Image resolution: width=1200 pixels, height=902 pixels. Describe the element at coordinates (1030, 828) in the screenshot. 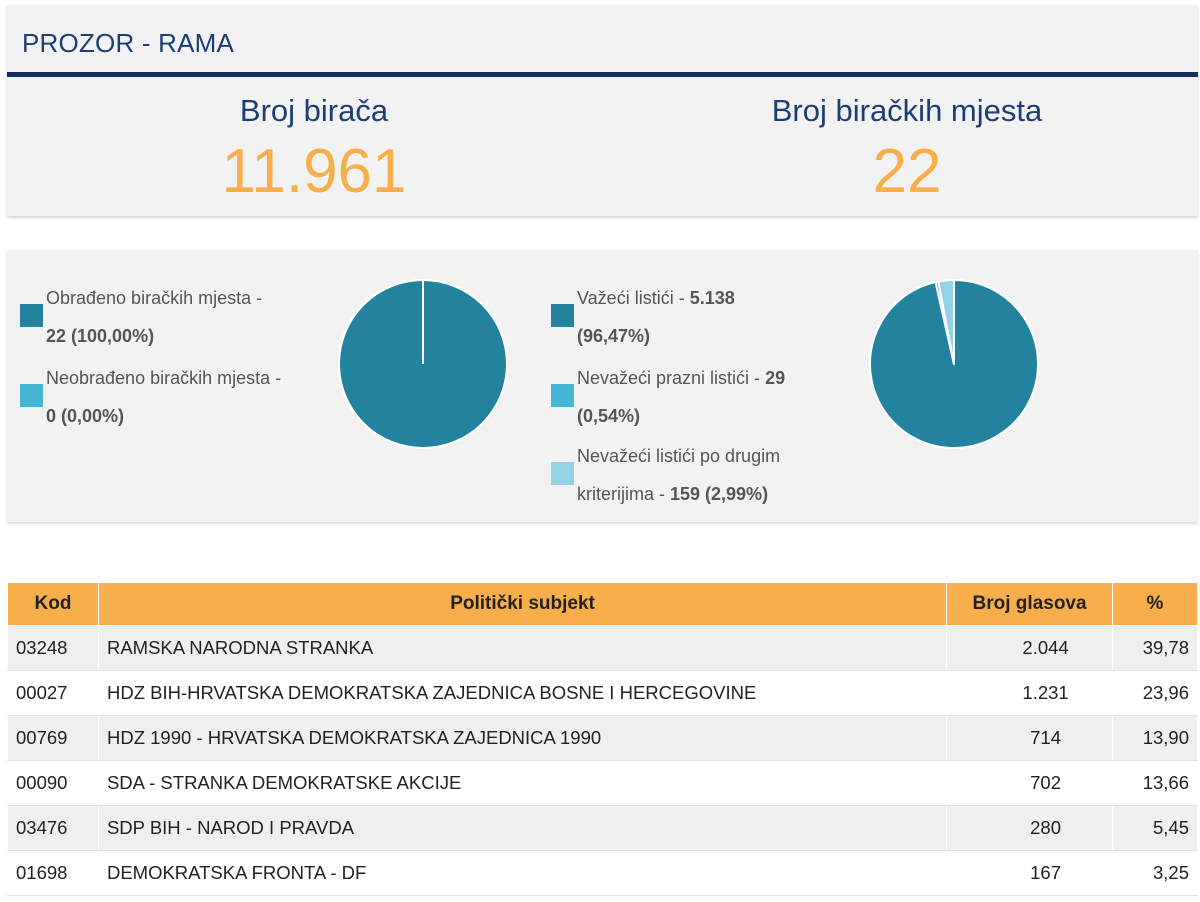

I see `cell-votes: 280` at that location.